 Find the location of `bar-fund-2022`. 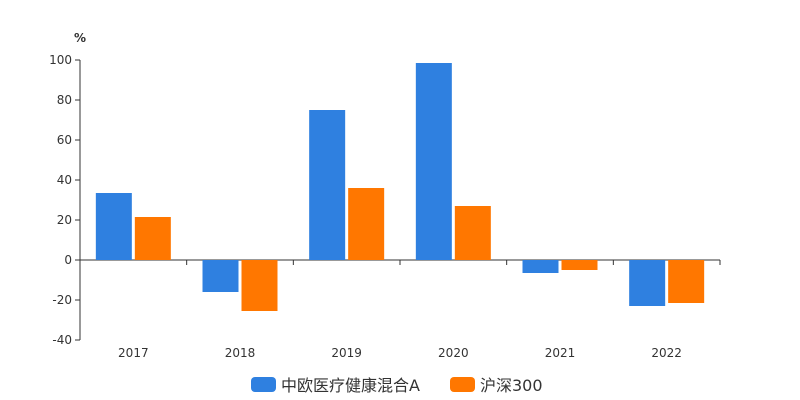

bar-fund-2022 is located at coordinates (647, 283).